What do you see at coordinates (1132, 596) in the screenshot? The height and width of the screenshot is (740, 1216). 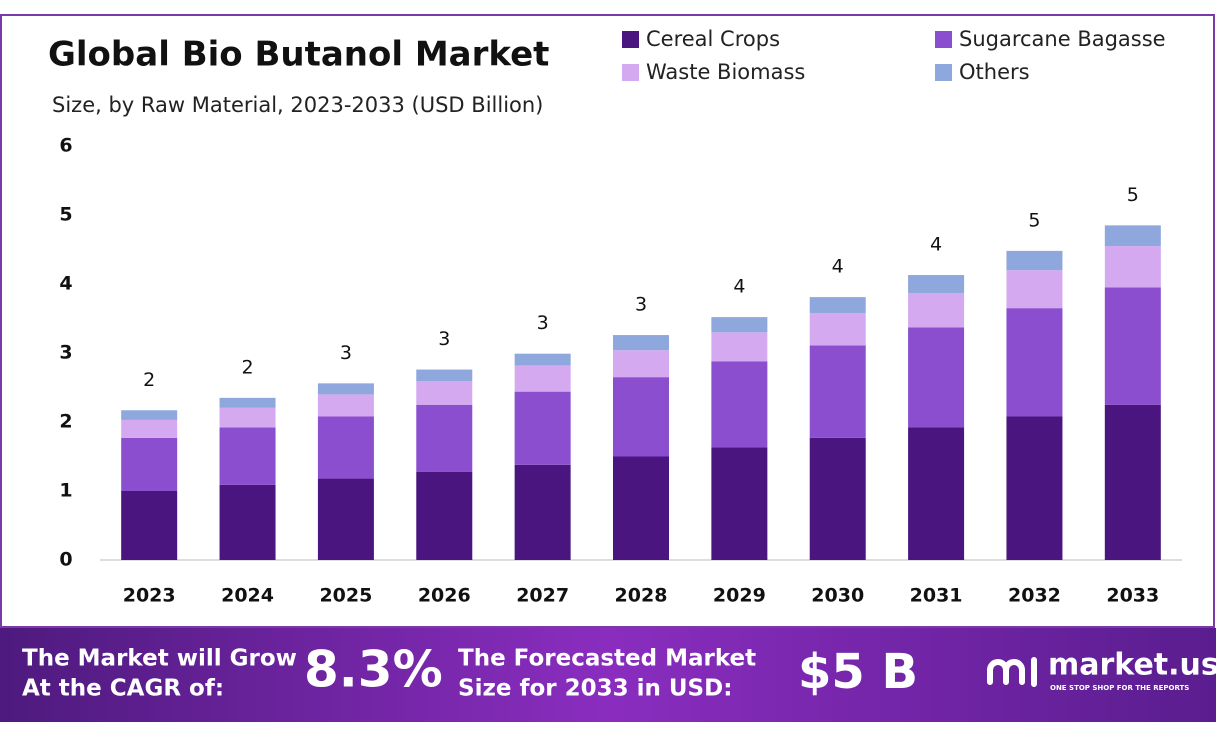 I see `x-tick-label: 2033` at bounding box center [1132, 596].